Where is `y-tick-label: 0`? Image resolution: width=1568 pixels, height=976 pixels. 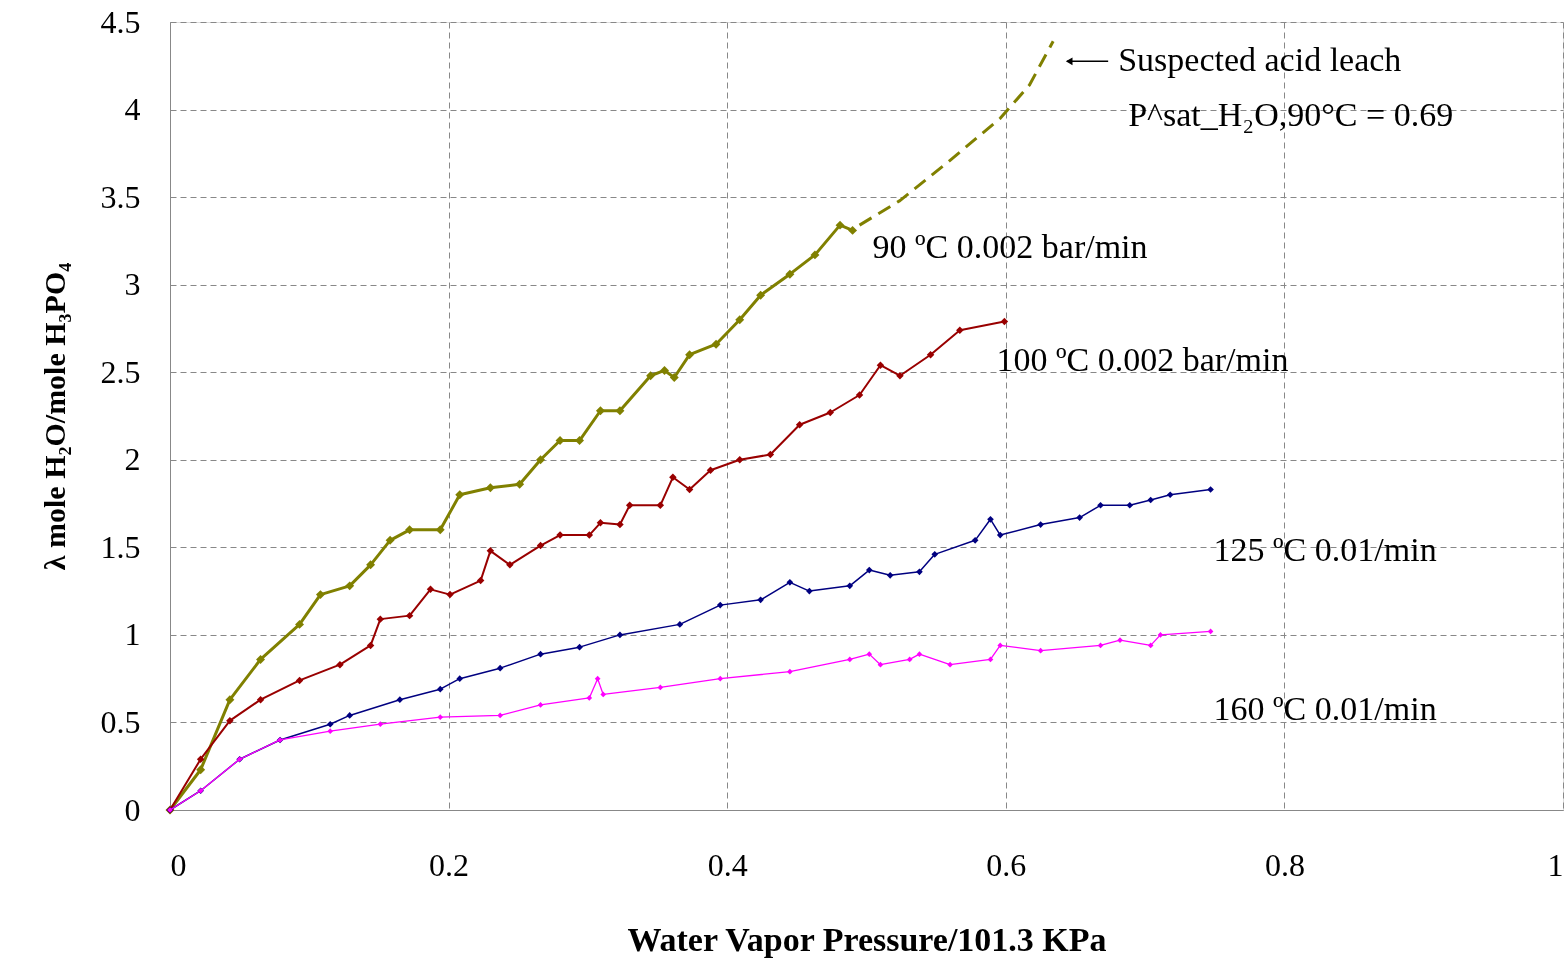 y-tick-label: 0 is located at coordinates (132, 809).